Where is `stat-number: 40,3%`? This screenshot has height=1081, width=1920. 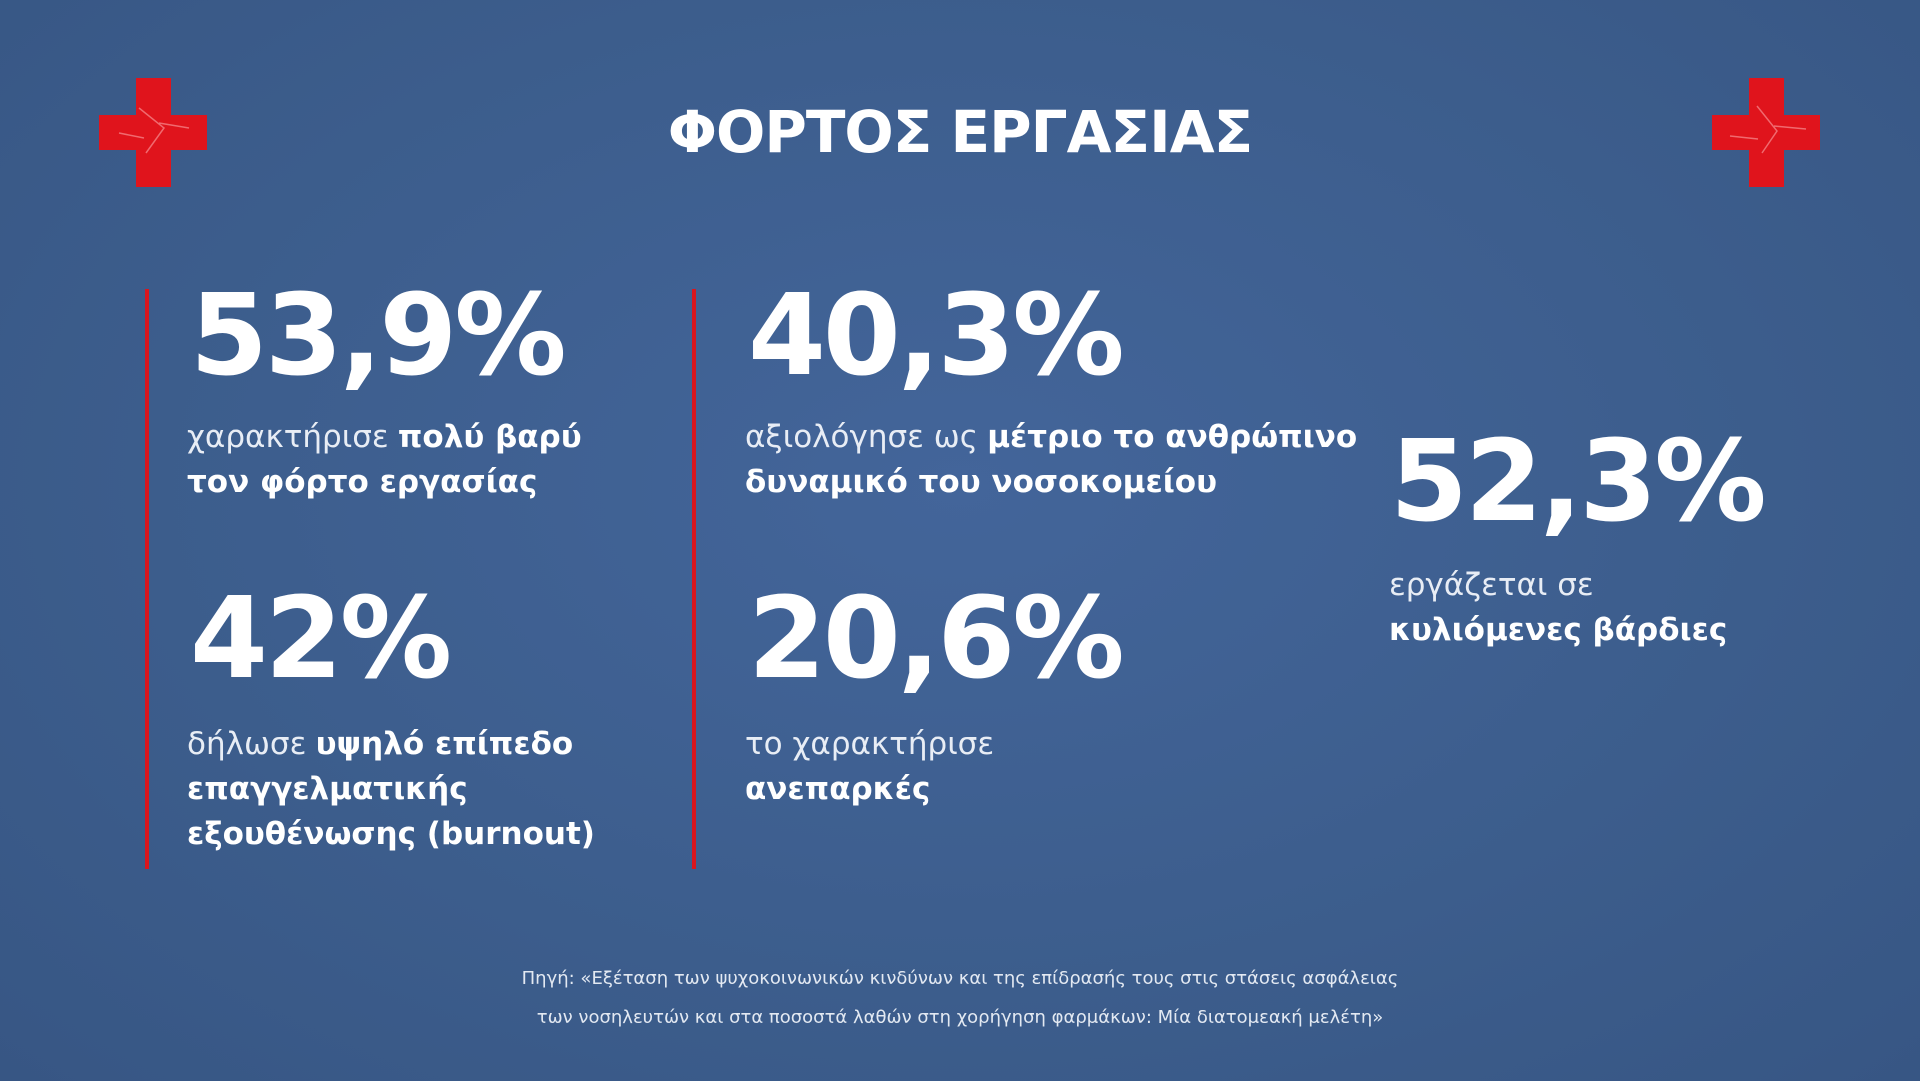
stat-number: 40,3% is located at coordinates (936, 336).